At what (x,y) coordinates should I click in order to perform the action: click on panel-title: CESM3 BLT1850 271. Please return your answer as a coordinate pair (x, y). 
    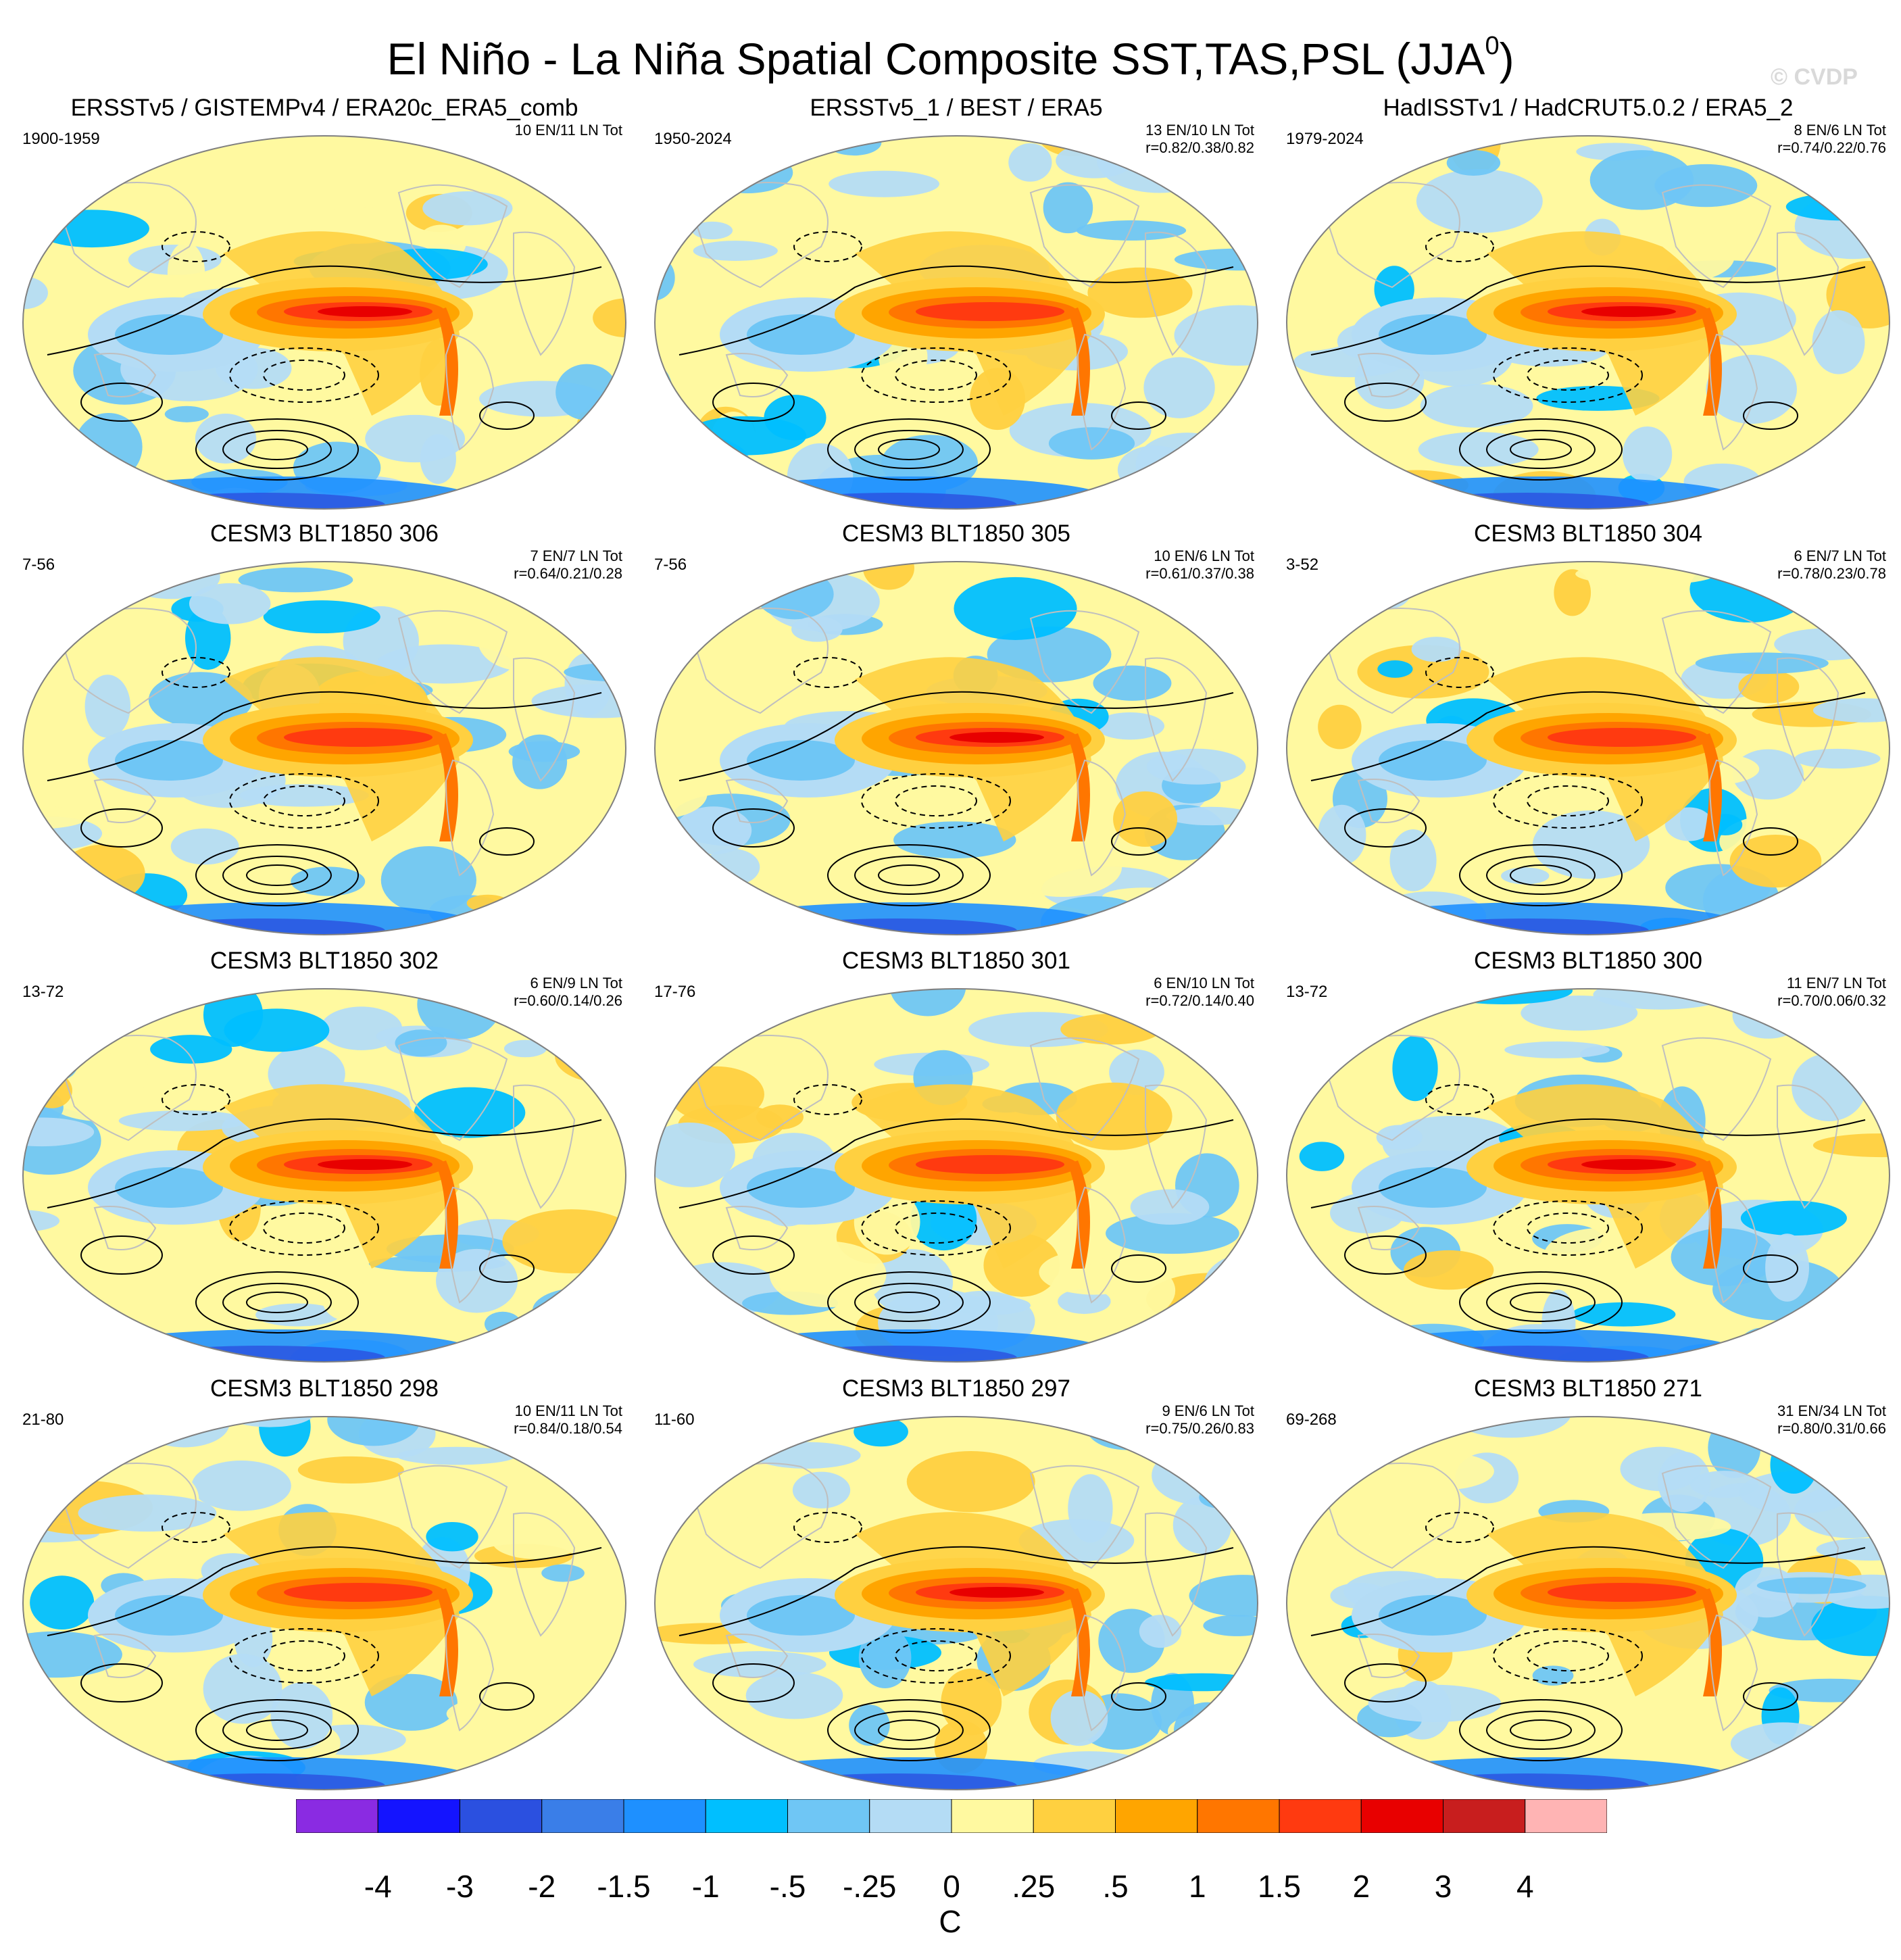
    Looking at the image, I should click on (1588, 1388).